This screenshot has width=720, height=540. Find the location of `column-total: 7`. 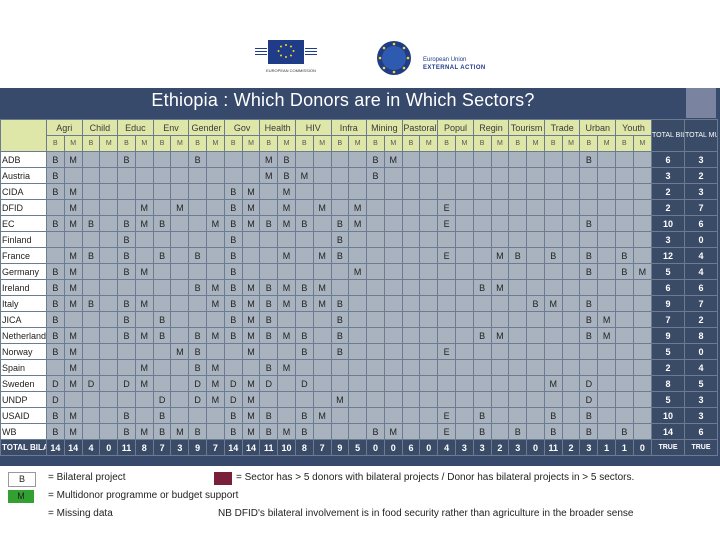

column-total: 7 is located at coordinates (215, 447).